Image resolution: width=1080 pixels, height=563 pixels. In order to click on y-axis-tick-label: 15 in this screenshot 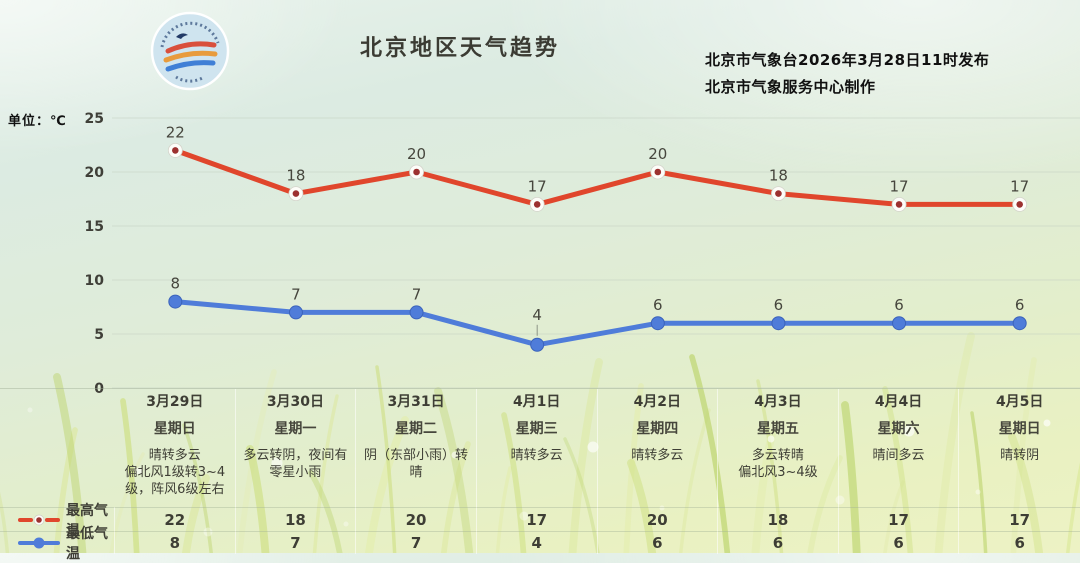, I will do `click(94, 227)`.